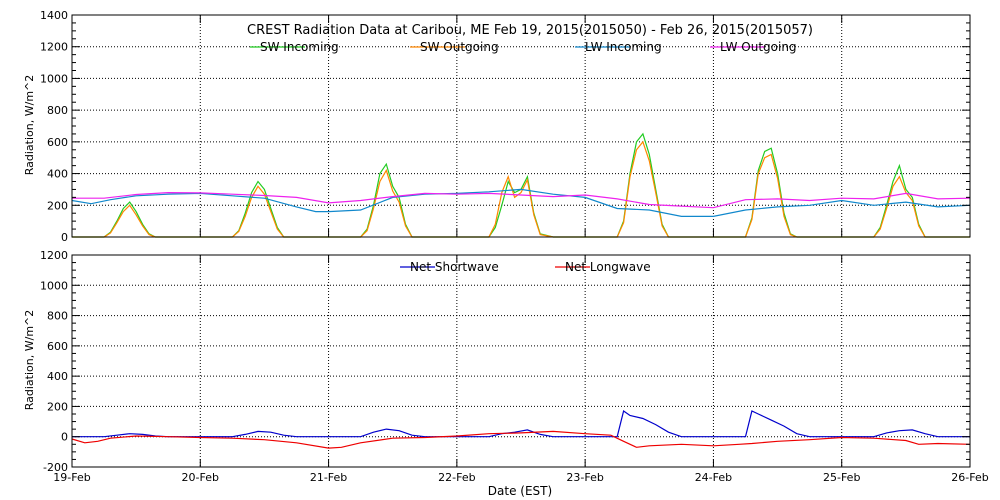 The image size is (1000, 500). Describe the element at coordinates (520, 491) in the screenshot. I see `x-axis-label: Date (EST)` at that location.